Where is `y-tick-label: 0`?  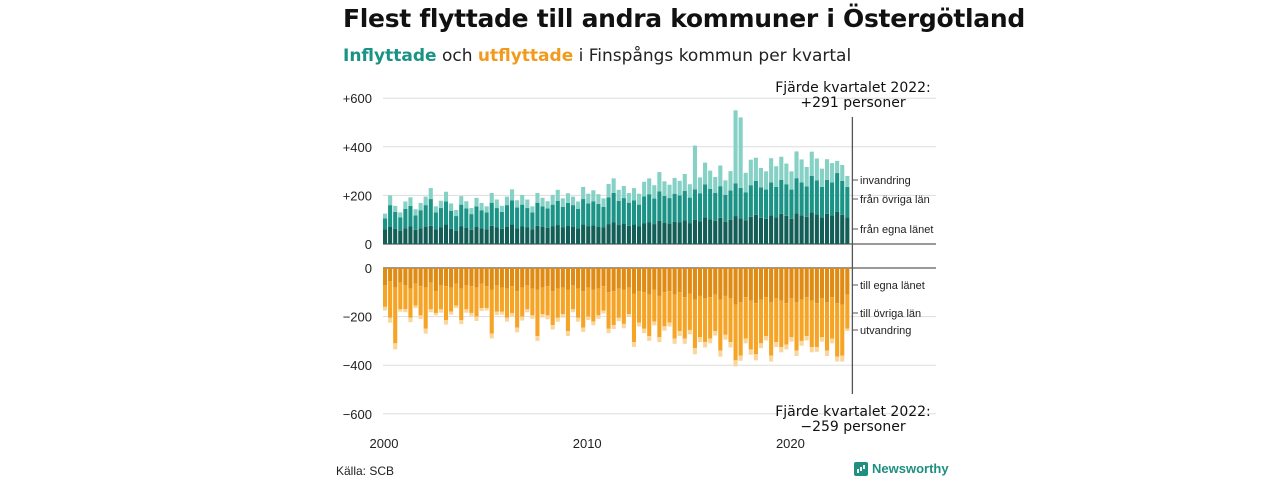 y-tick-label: 0 is located at coordinates (368, 244).